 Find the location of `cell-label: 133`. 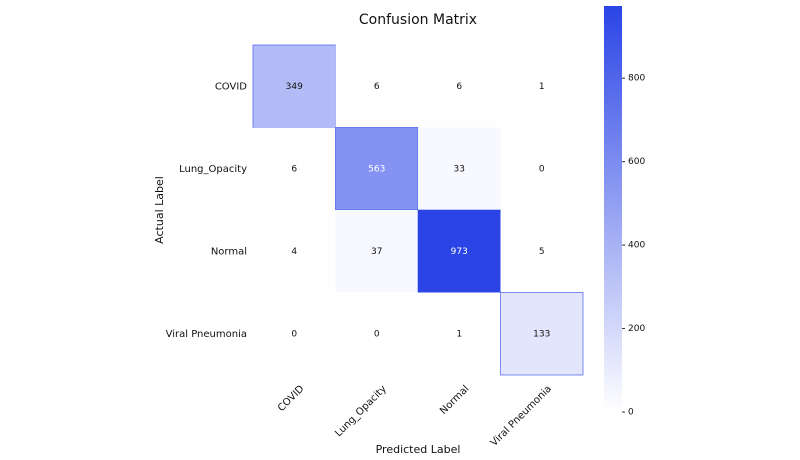

cell-label: 133 is located at coordinates (541, 334).